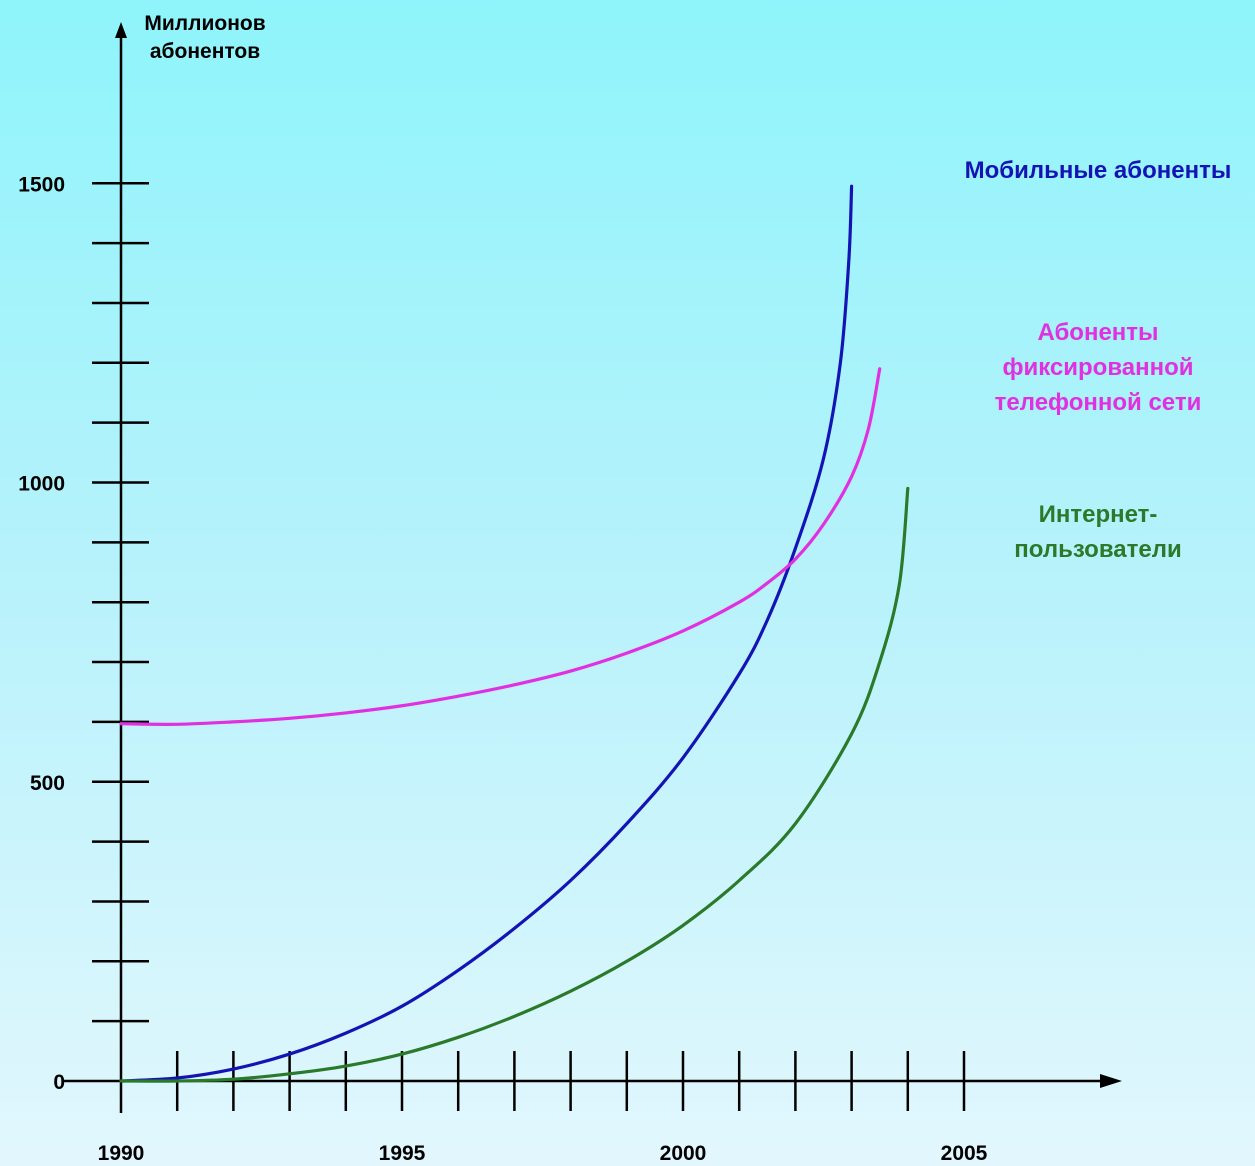 This screenshot has height=1166, width=1255. Describe the element at coordinates (1098, 514) in the screenshot. I see `legend-label-internet: Интернет-` at that location.